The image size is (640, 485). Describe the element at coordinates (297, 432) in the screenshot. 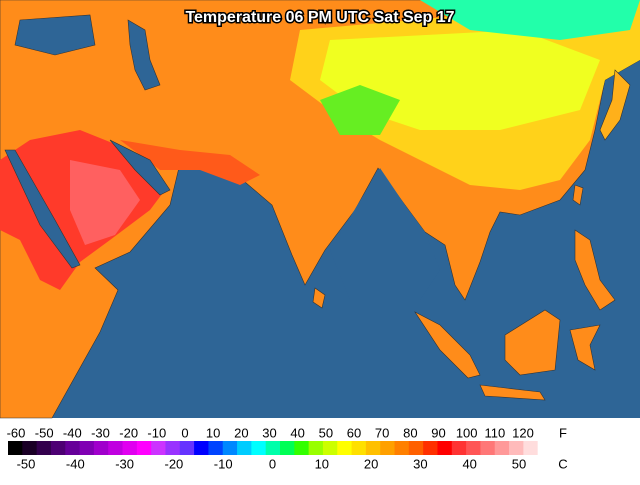

I see `fahrenheit-label: 40` at that location.